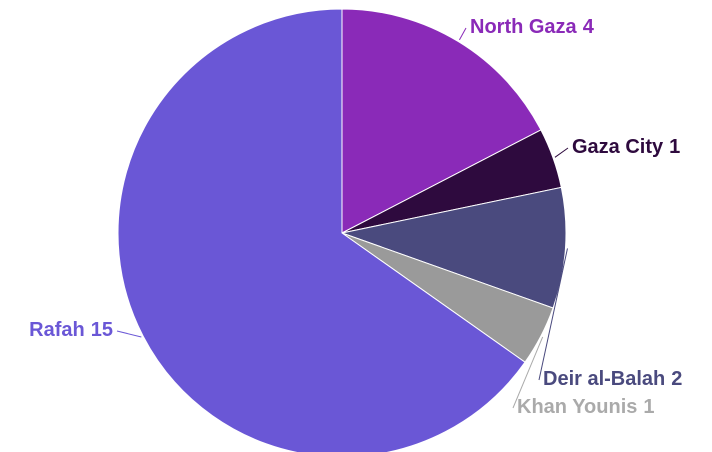 This screenshot has height=452, width=712. I want to click on slice-label: Khan Younis 1, so click(586, 407).